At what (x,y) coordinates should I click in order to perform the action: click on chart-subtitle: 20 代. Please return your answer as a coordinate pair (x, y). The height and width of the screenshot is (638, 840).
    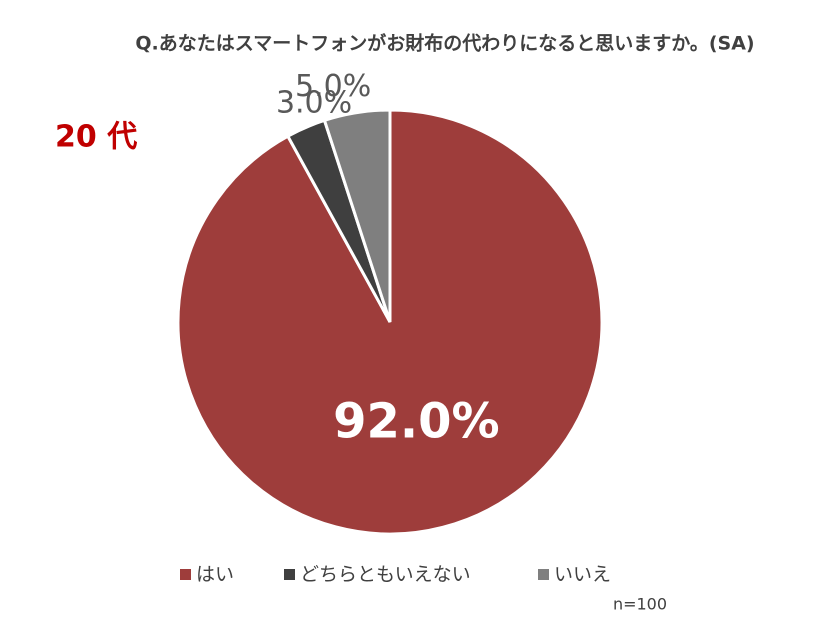
    Looking at the image, I should click on (96, 137).